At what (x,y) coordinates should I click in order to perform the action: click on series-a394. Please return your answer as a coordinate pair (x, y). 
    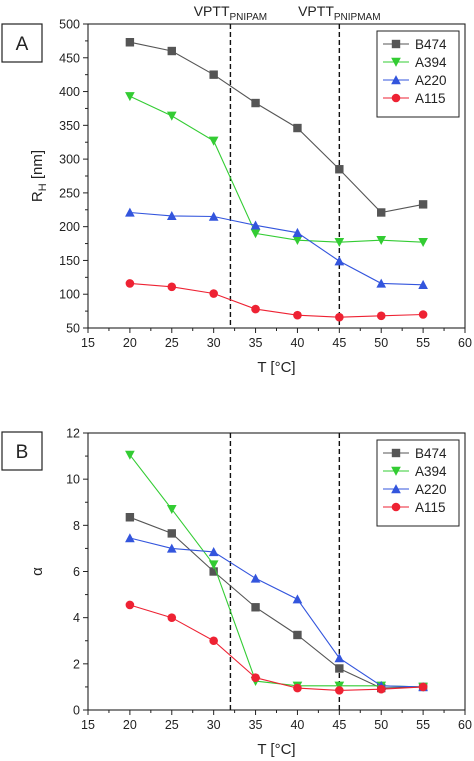
    Looking at the image, I should click on (276, 170).